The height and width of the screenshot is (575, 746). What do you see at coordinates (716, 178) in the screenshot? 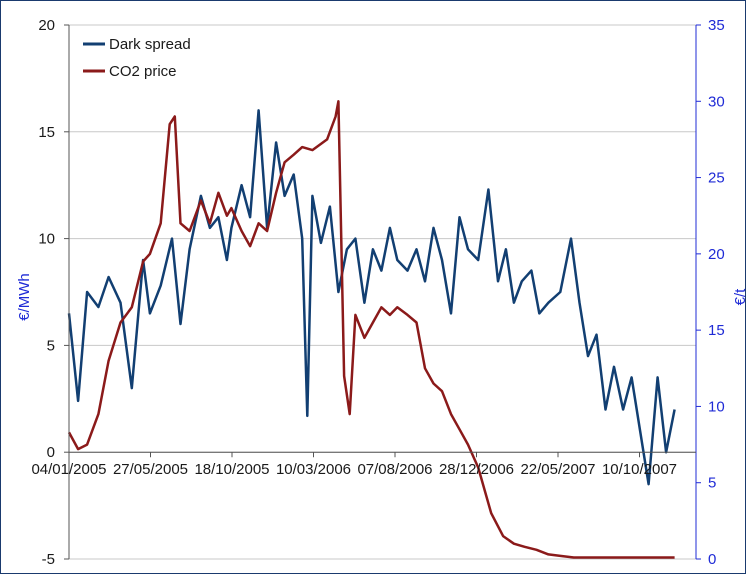
I see `y-tick-label-right: 25` at bounding box center [716, 178].